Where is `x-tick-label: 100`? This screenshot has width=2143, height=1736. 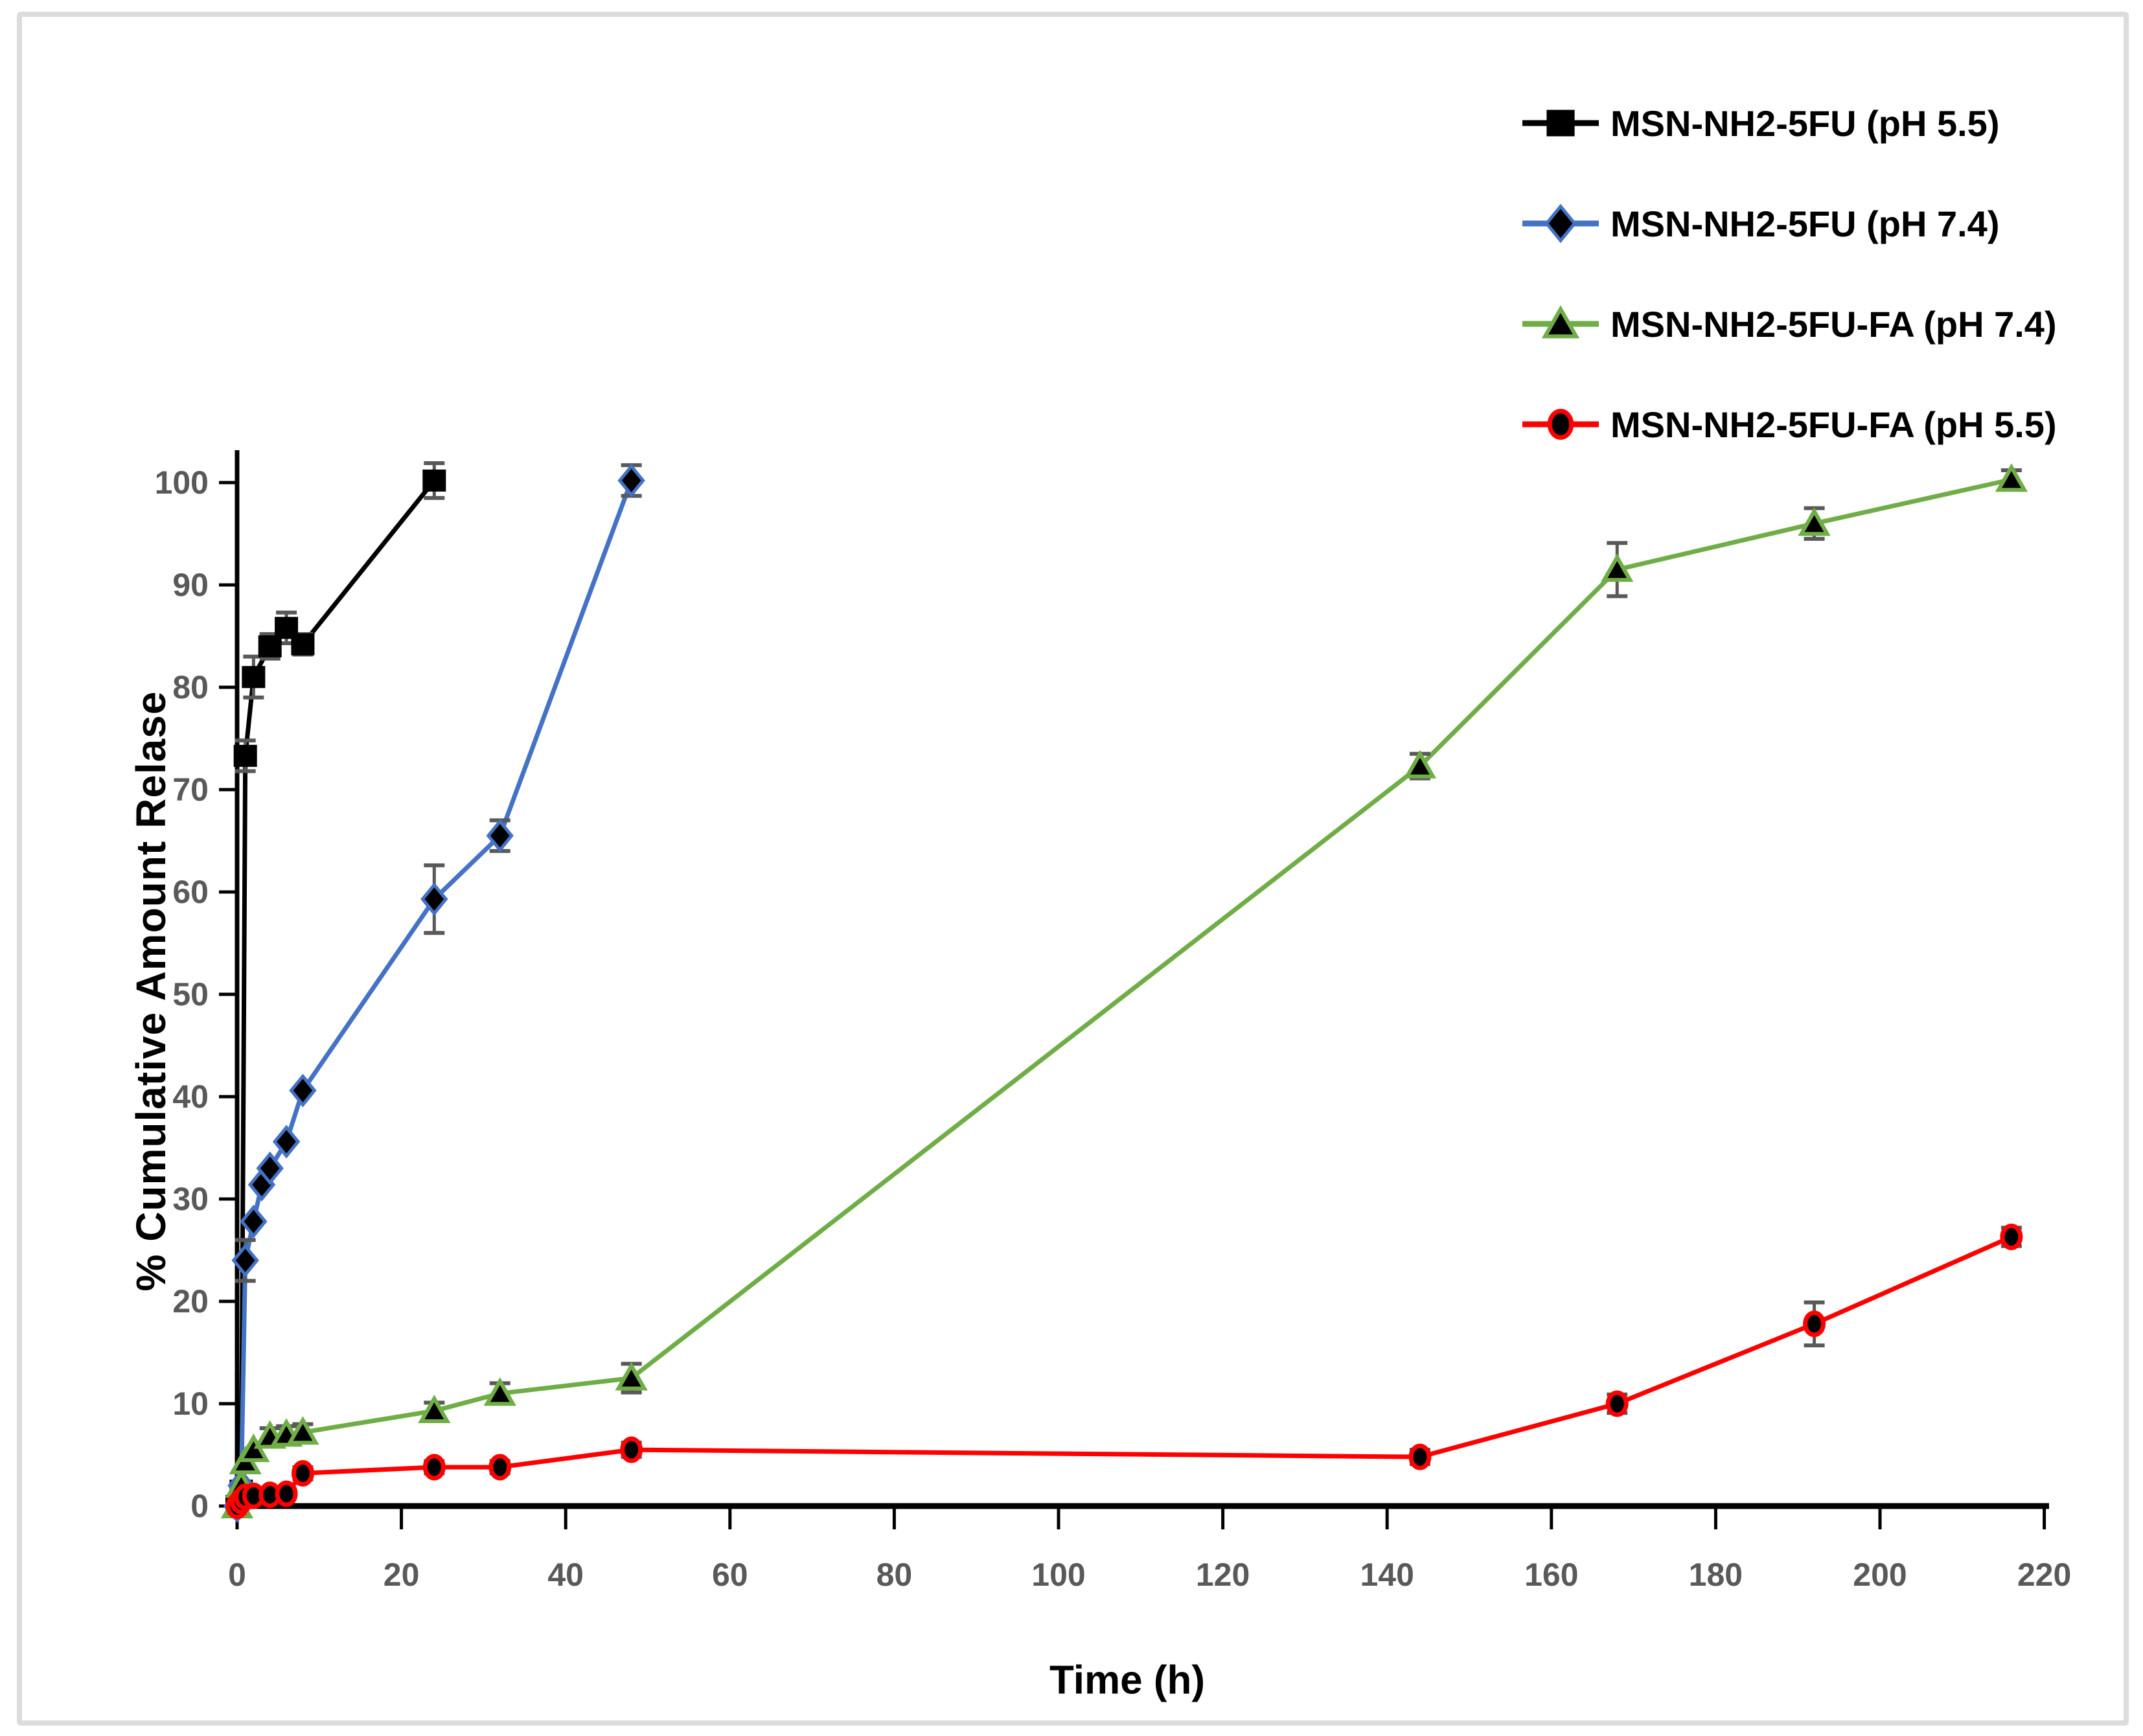 x-tick-label: 100 is located at coordinates (1058, 1575).